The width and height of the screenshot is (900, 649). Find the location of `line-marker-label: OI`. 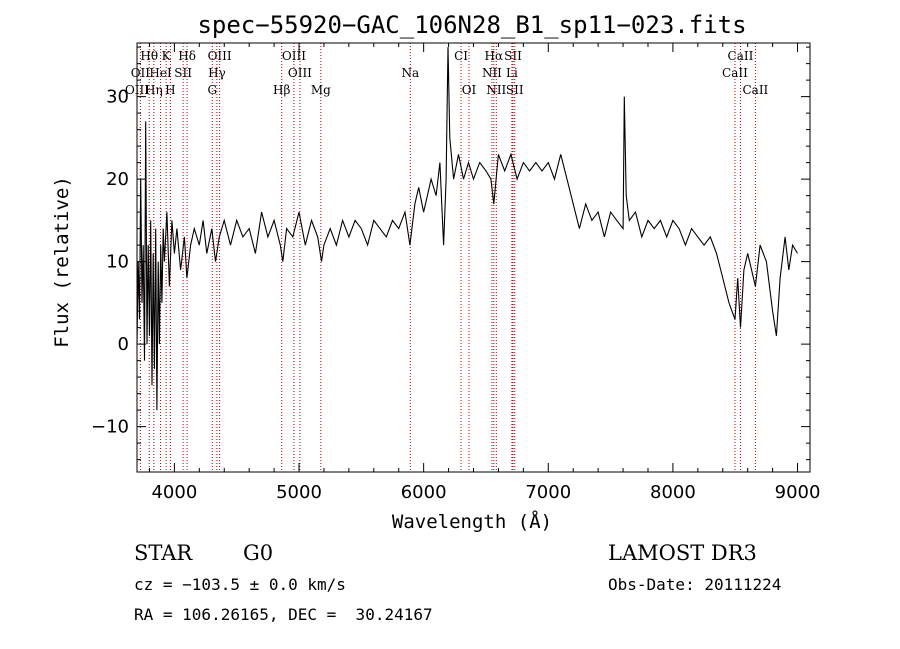

line-marker-label: OI is located at coordinates (469, 90).